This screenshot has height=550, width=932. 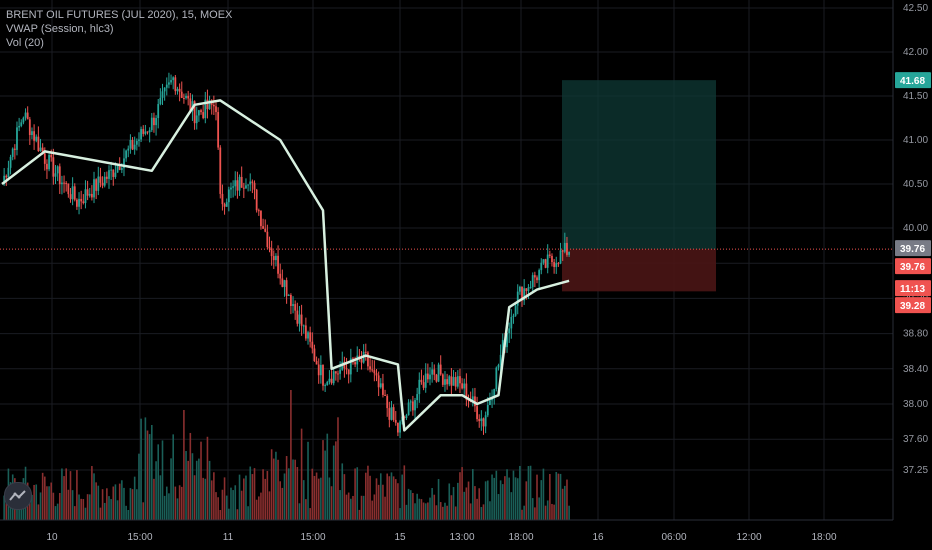 I want to click on y-tick-label: 37.60, so click(x=915, y=439).